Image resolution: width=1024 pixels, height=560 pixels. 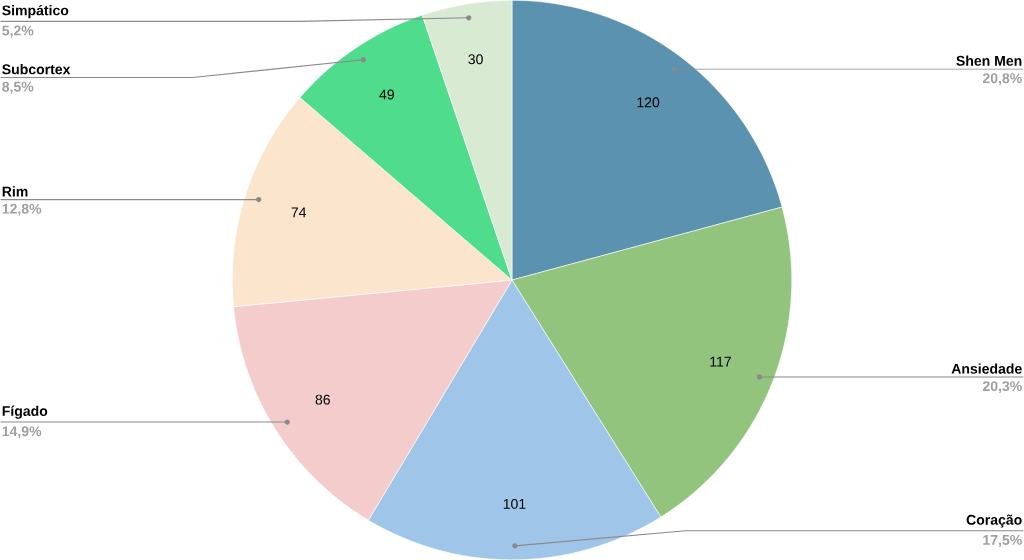 What do you see at coordinates (25, 412) in the screenshot?
I see `slice-label: Fígado` at bounding box center [25, 412].